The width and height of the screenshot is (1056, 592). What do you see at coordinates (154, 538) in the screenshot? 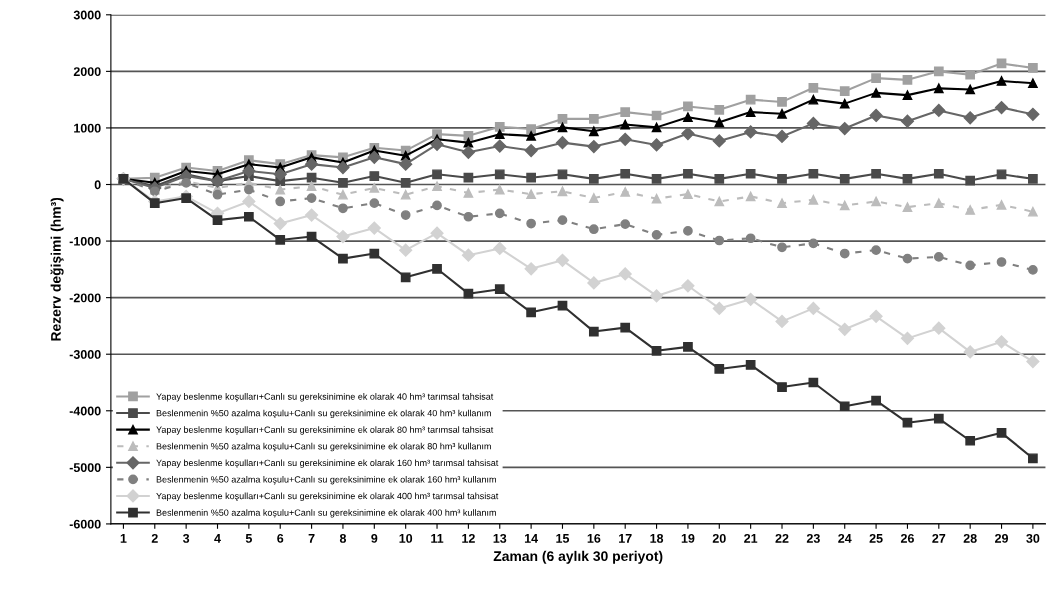
I see `x-tick-label: 2` at bounding box center [154, 538].